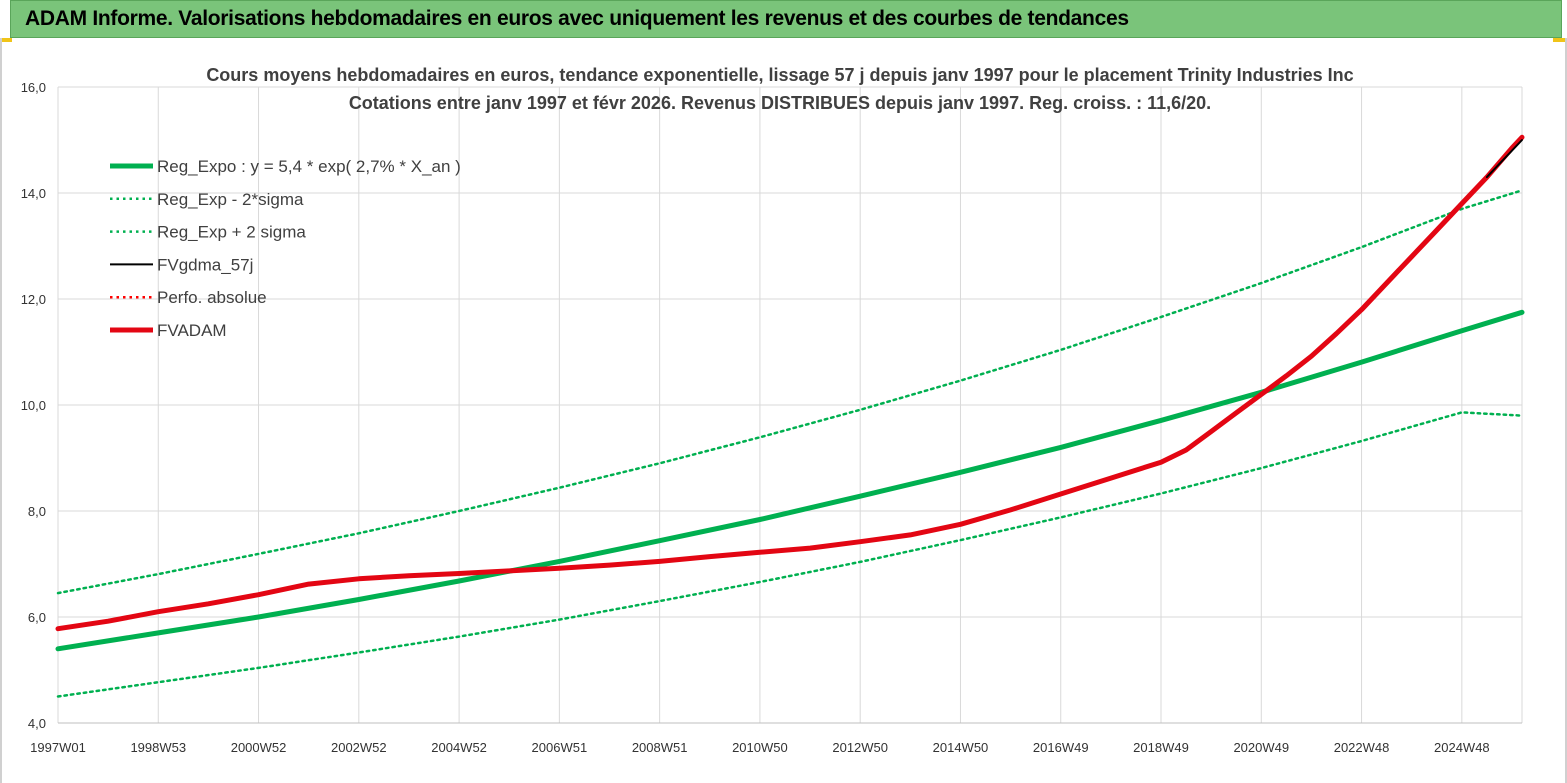 The image size is (1567, 783). Describe the element at coordinates (560, 747) in the screenshot. I see `x-tick-label: 2006W51` at that location.